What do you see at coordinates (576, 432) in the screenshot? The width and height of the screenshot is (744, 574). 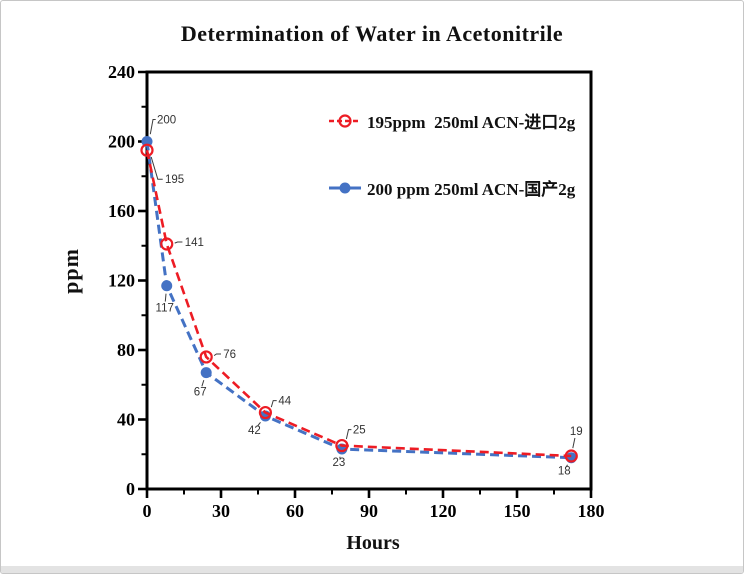 I see `svg-text: 19` at bounding box center [576, 432].